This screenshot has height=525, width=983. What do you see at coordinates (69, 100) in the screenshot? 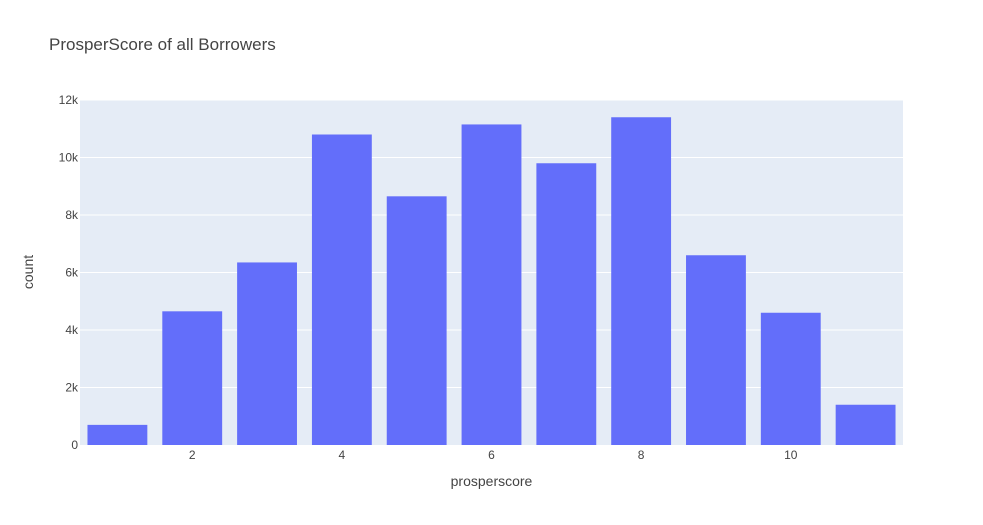
I see `y-tick-label: 12k` at bounding box center [69, 100].